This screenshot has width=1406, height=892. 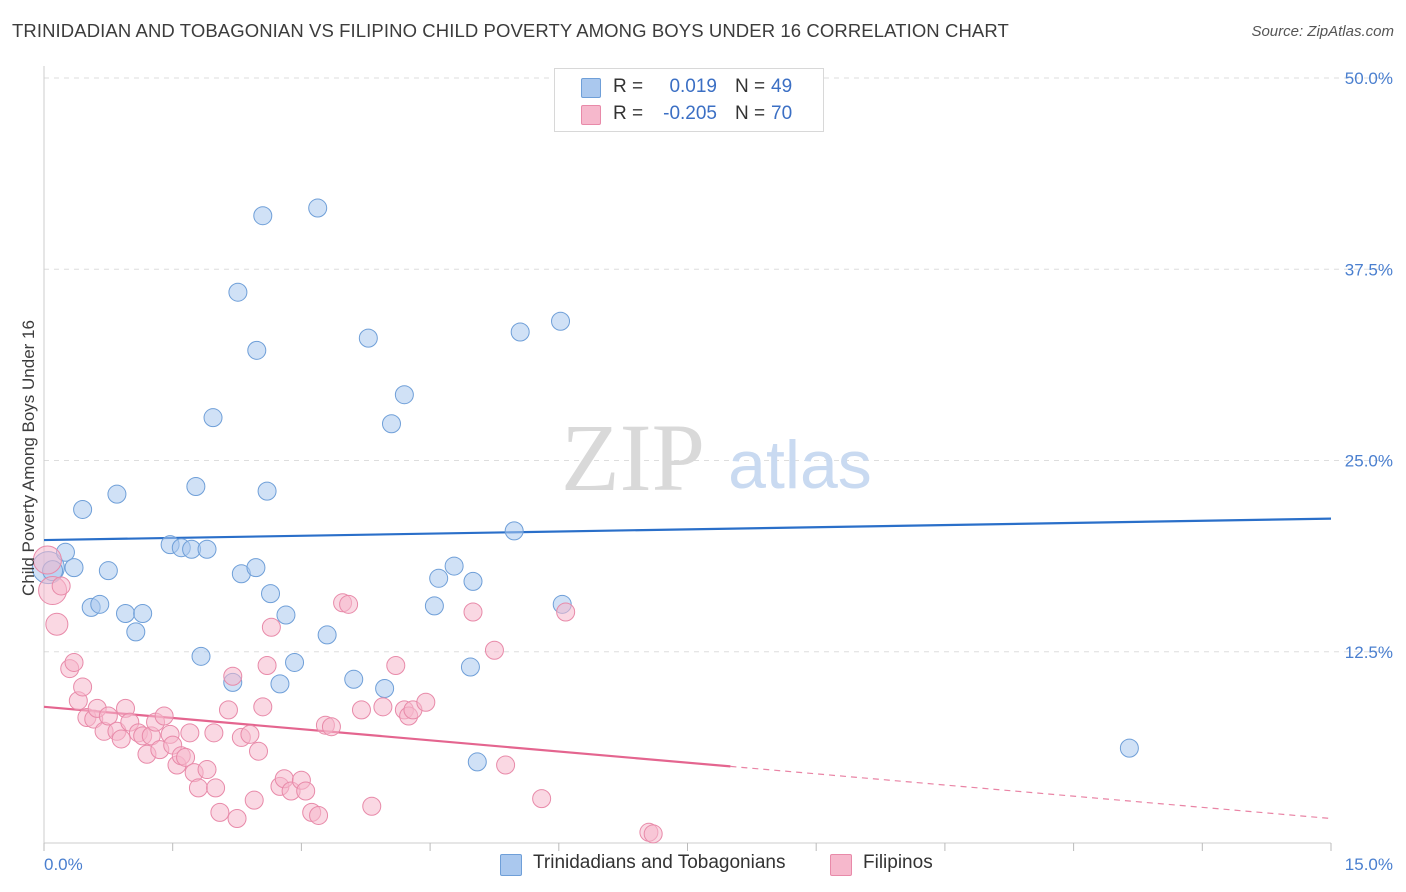 I want to click on legend-swatch-pink, so click(x=591, y=115).